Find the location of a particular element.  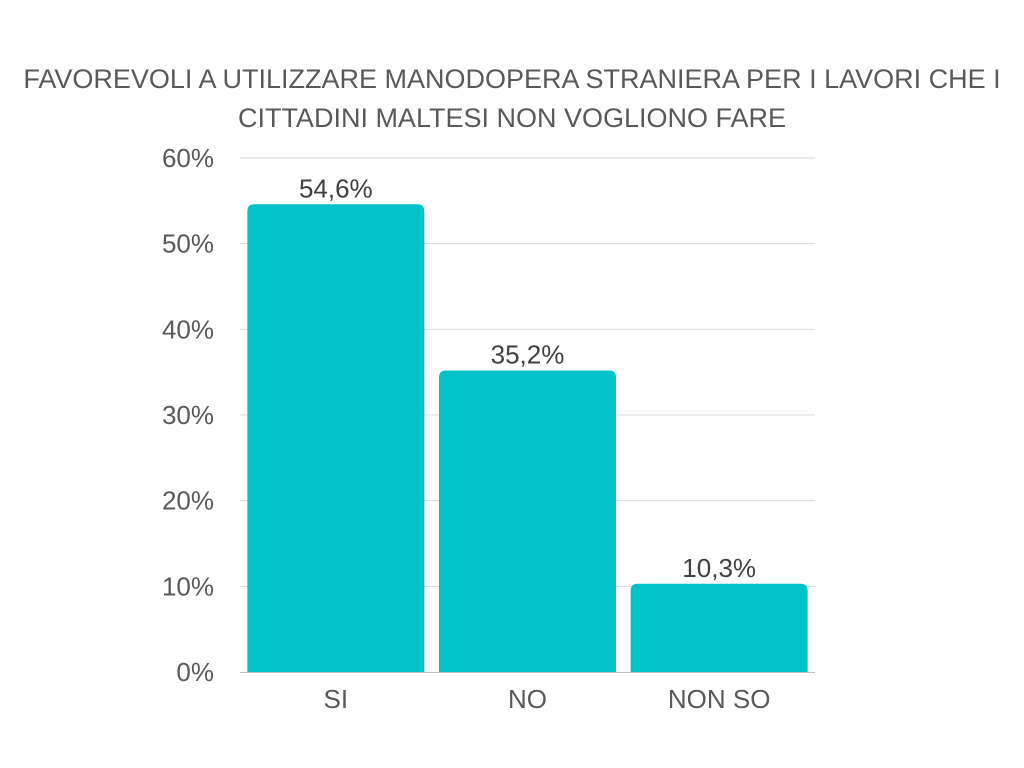

bar-non-so is located at coordinates (719, 627).